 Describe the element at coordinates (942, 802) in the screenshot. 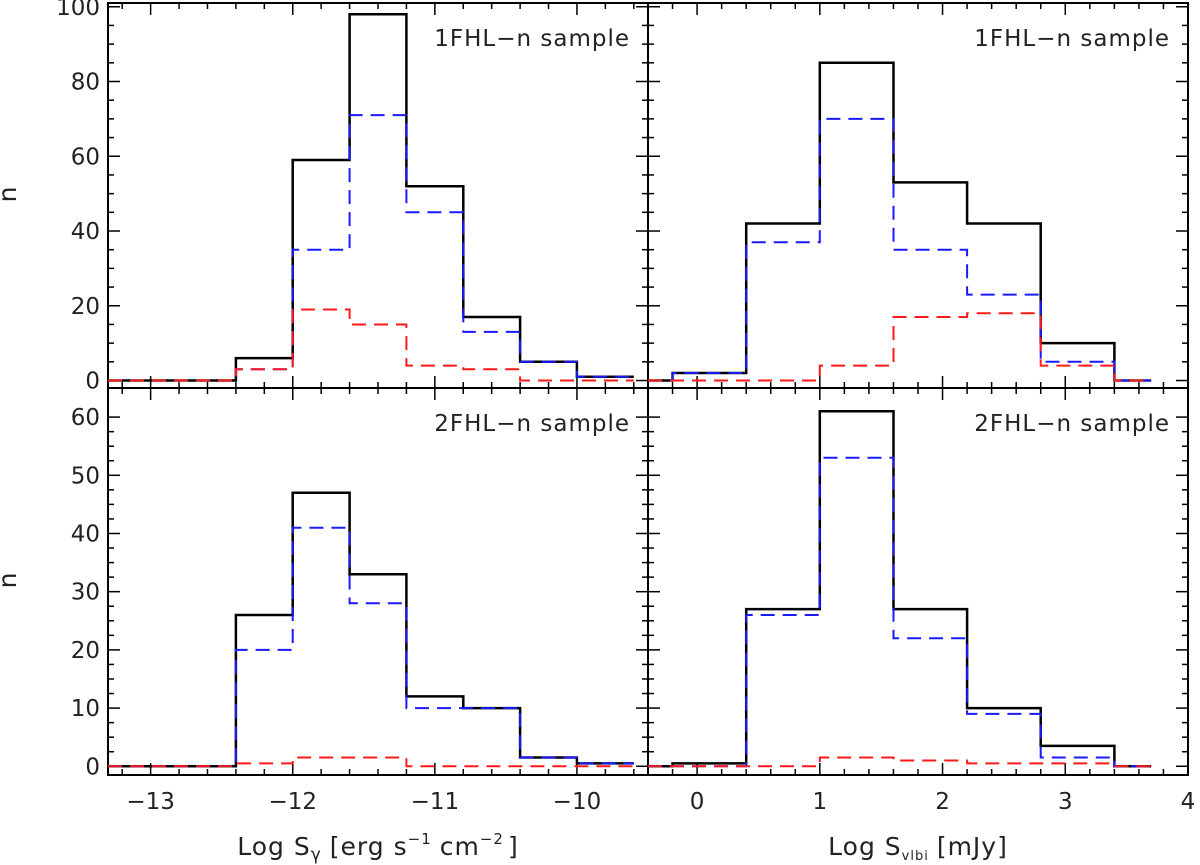

I see `x-tick-label: 2` at that location.